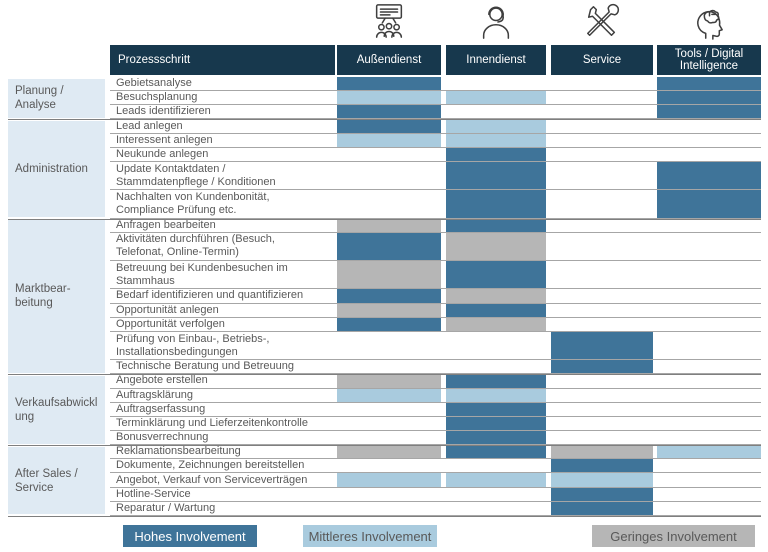  I want to click on table-row: Reklamationsbearbeitung, so click(435, 452).